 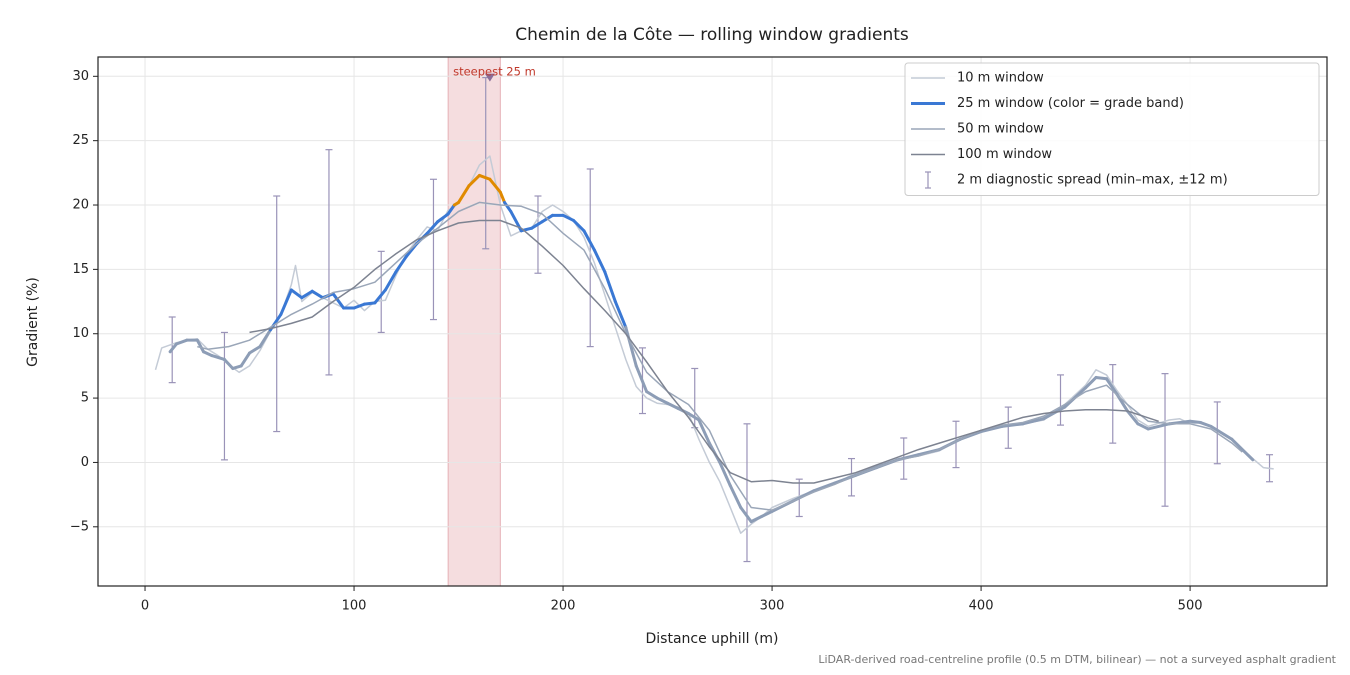 What do you see at coordinates (1092, 180) in the screenshot?
I see `legend-label: 2 m diagnostic spread (min–max, ±12 m)` at bounding box center [1092, 180].